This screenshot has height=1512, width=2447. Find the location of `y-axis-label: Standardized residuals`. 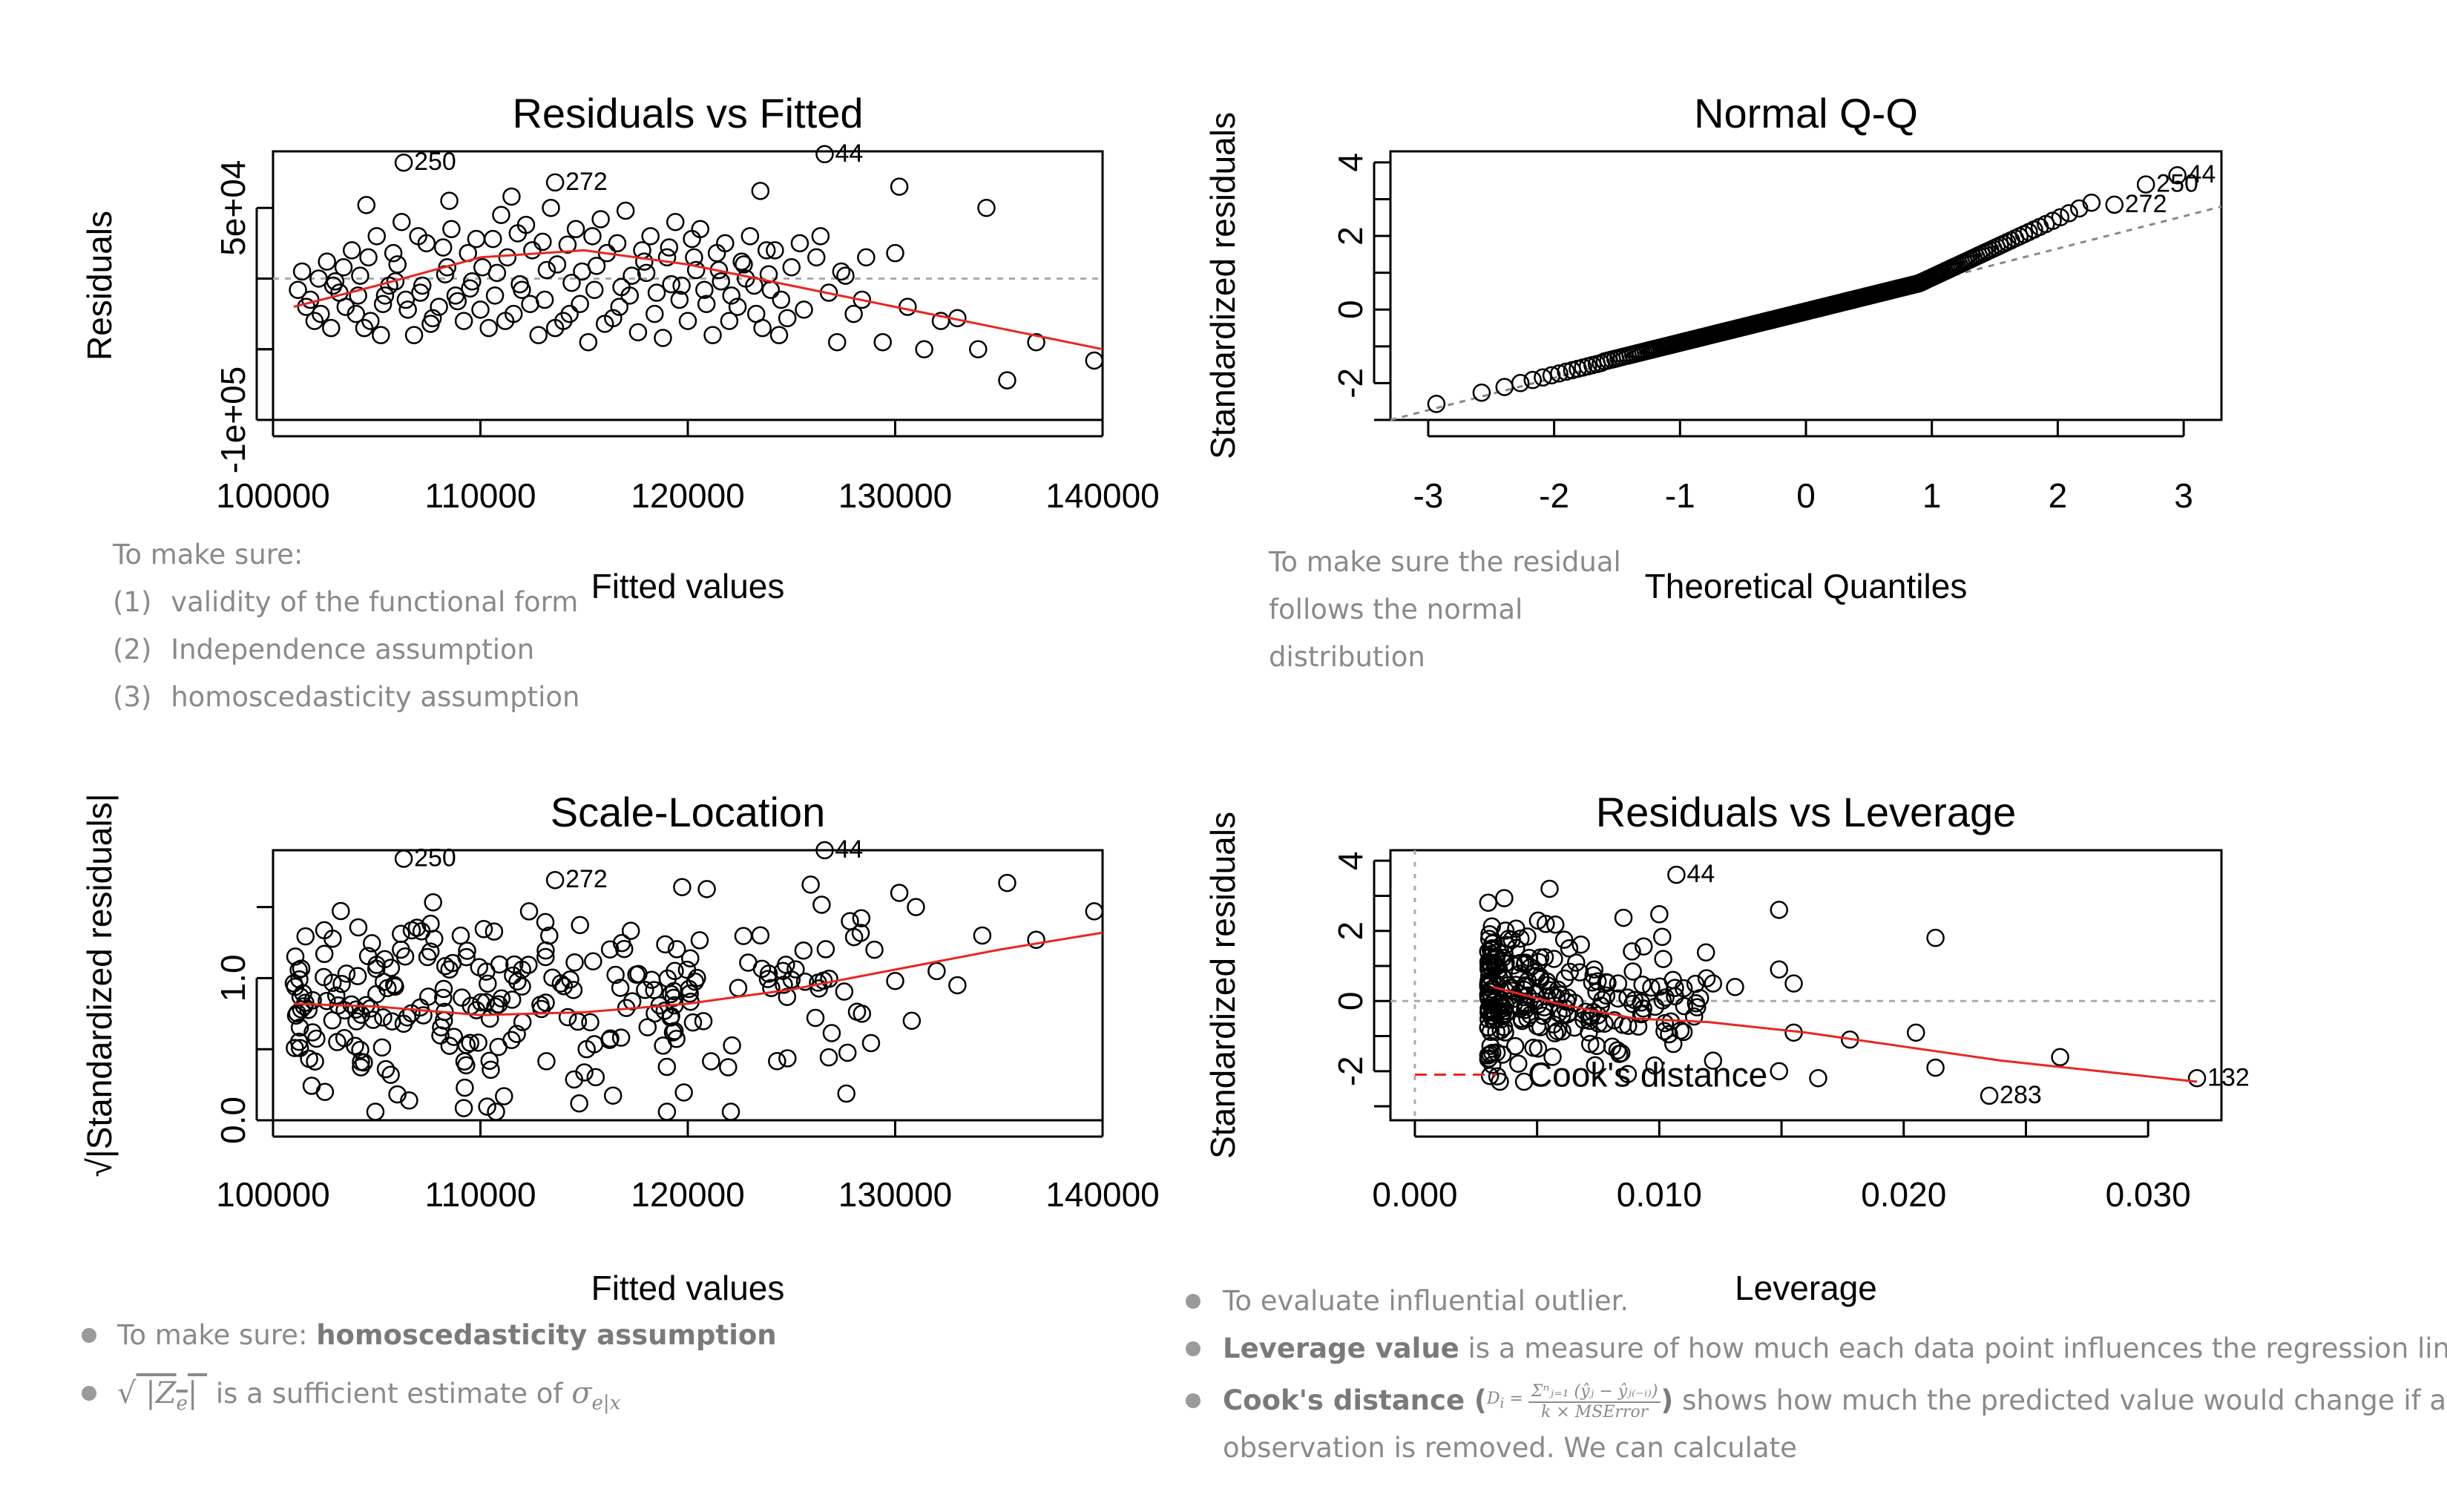

y-axis-label: Standardized residuals is located at coordinates (1222, 986).